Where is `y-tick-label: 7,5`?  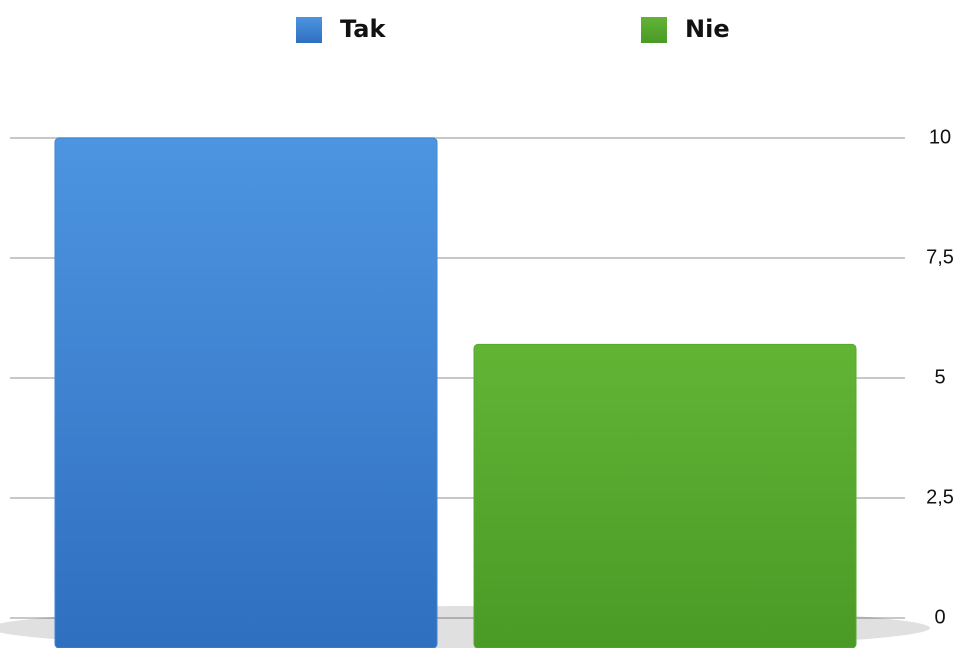
y-tick-label: 7,5 is located at coordinates (940, 257).